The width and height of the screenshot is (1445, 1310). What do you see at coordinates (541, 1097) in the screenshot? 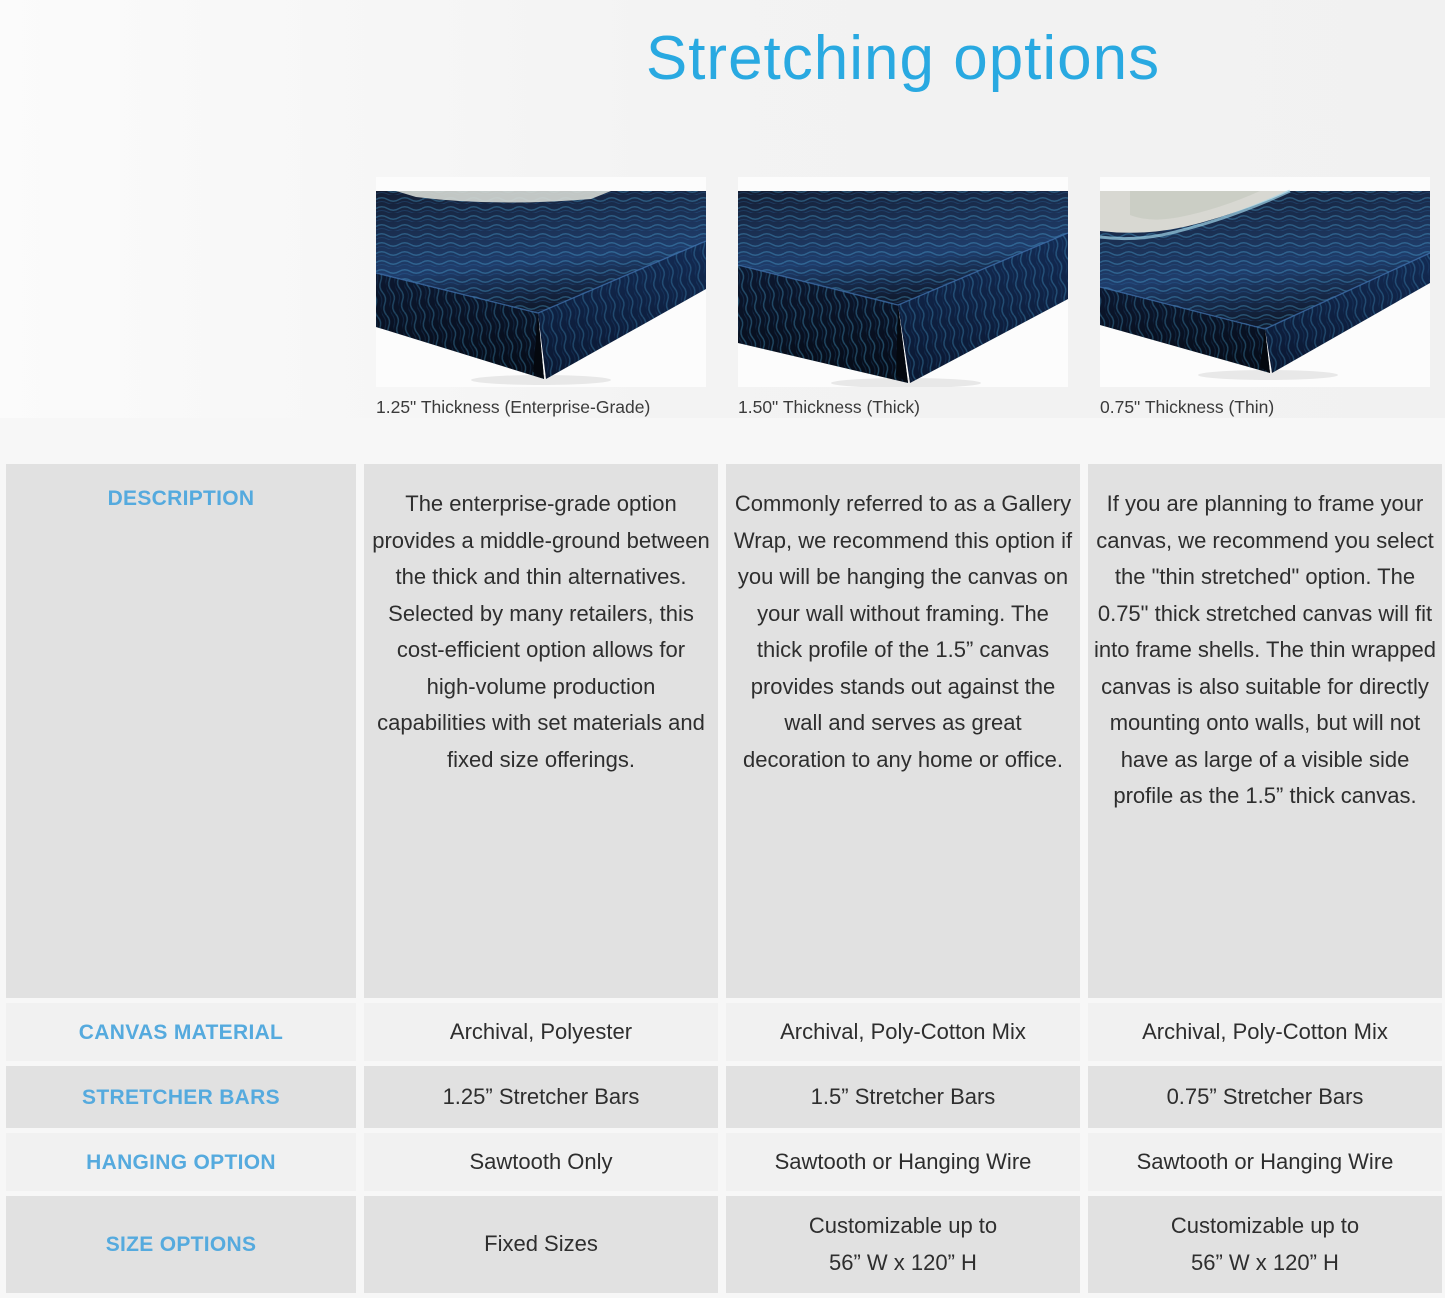
I see `stretcher-bars-cell-enterprise: 1.25” Stretcher Bars` at bounding box center [541, 1097].